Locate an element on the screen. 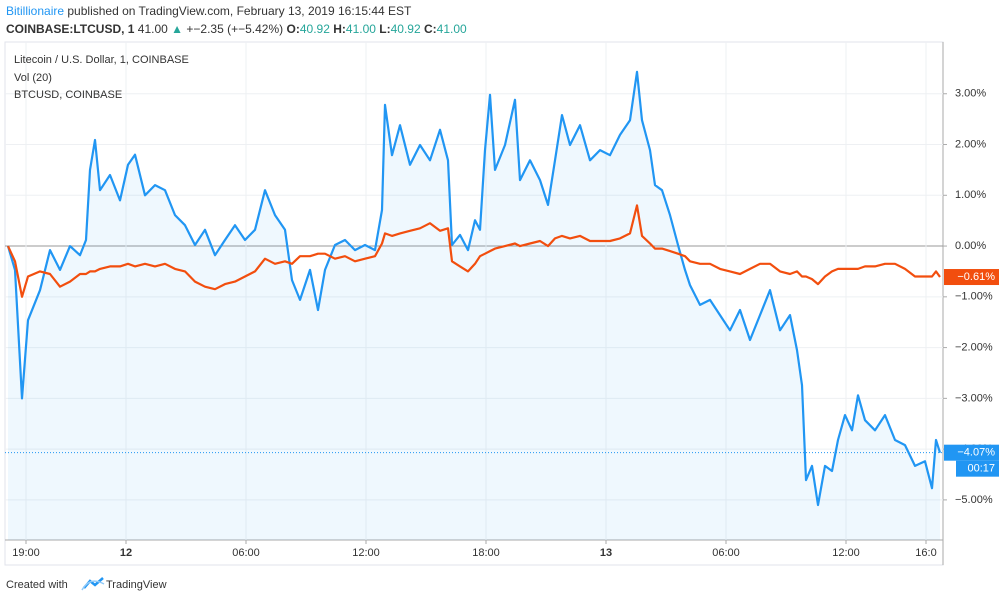  open-label: O: is located at coordinates (293, 29).